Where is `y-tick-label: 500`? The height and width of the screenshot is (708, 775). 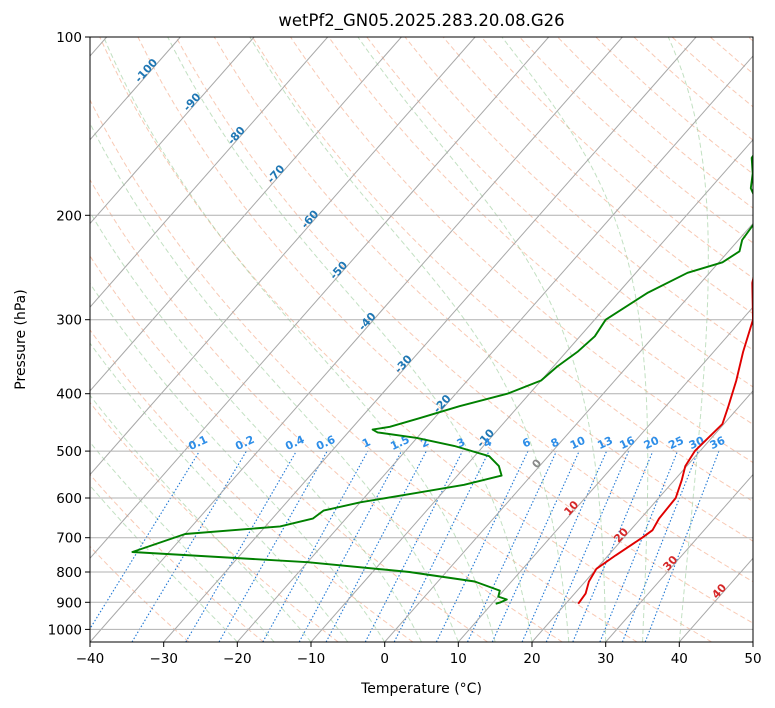
y-tick-label: 500 is located at coordinates (69, 452).